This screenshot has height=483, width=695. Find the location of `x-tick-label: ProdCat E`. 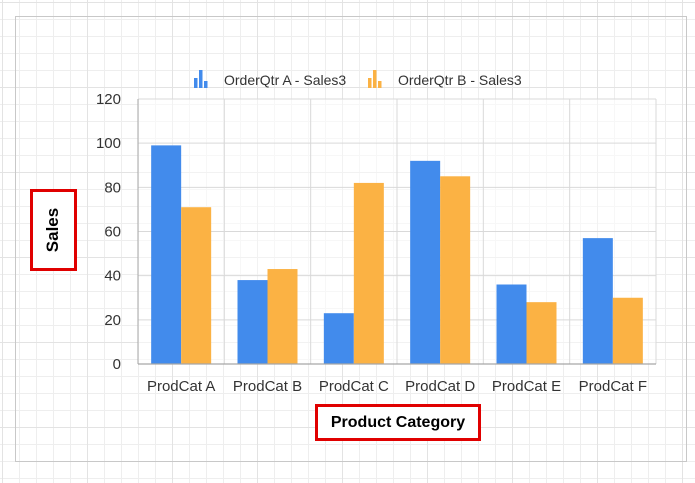

x-tick-label: ProdCat E is located at coordinates (526, 386).